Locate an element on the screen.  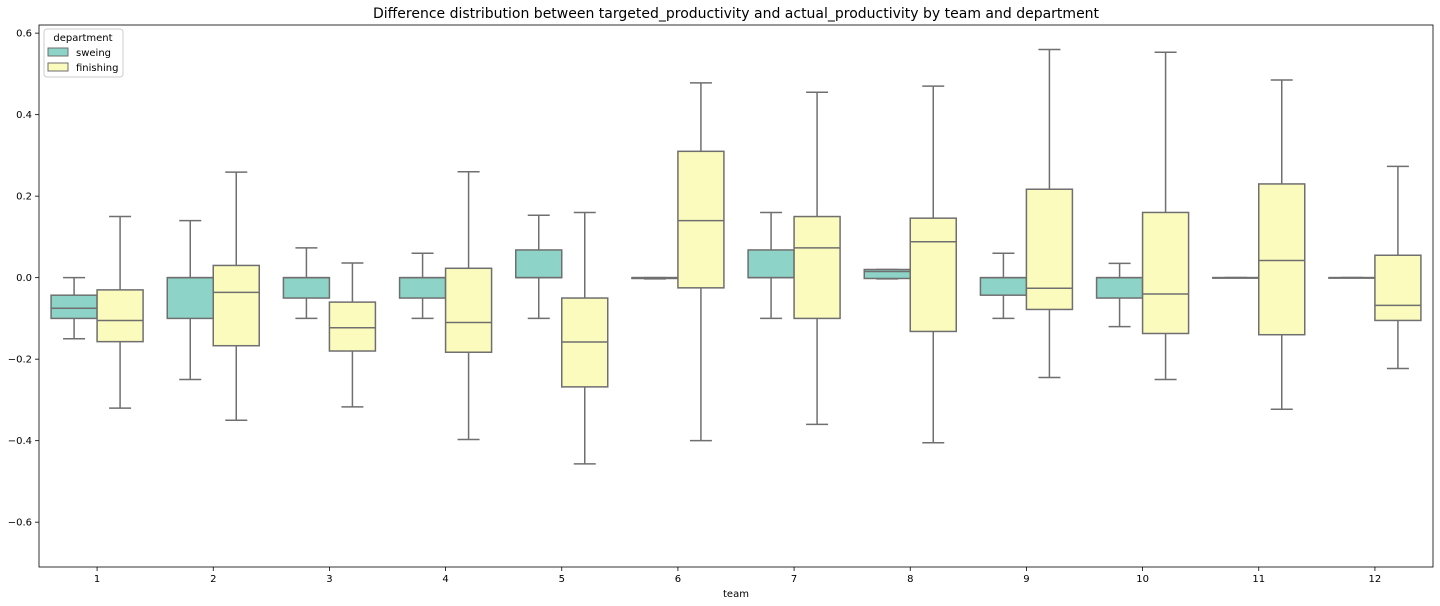
x-tick-label: 12 is located at coordinates (1375, 579).